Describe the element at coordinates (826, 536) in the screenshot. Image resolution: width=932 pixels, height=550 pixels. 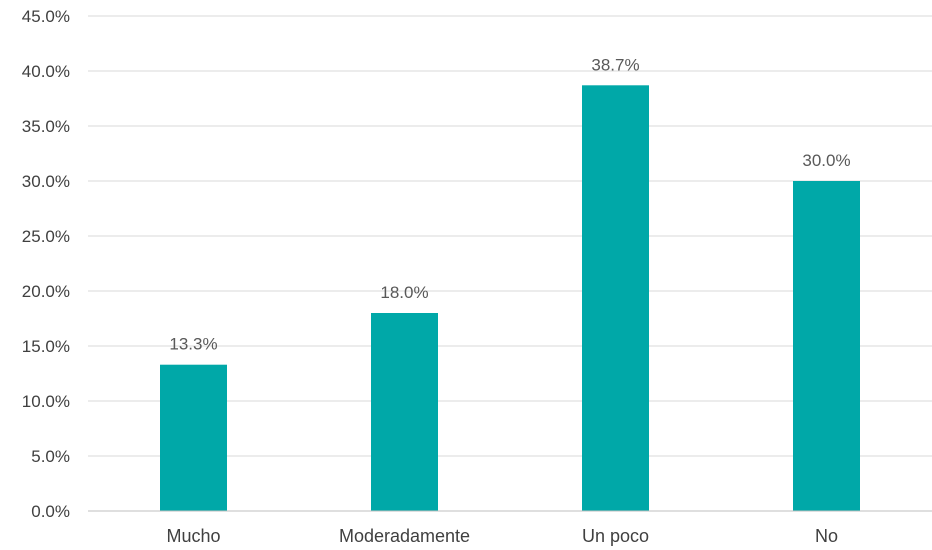
I see `category-label: No` at that location.